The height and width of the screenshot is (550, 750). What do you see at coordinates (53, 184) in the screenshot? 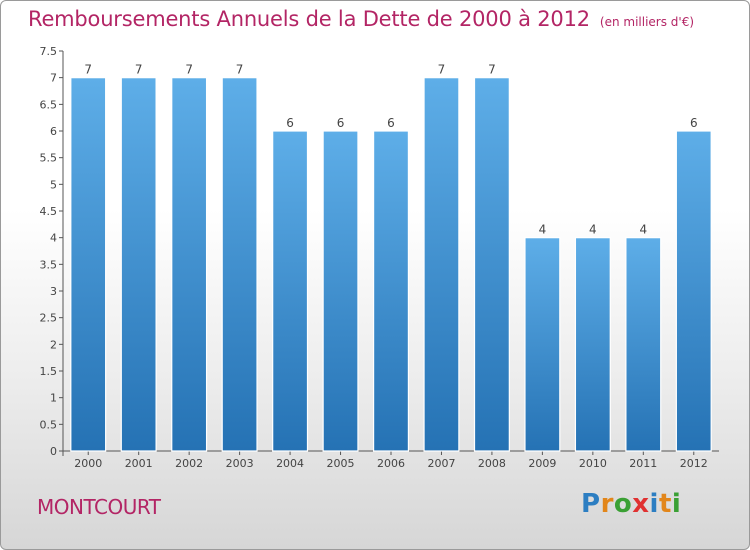
I see `y-tick-label: 5` at bounding box center [53, 184].